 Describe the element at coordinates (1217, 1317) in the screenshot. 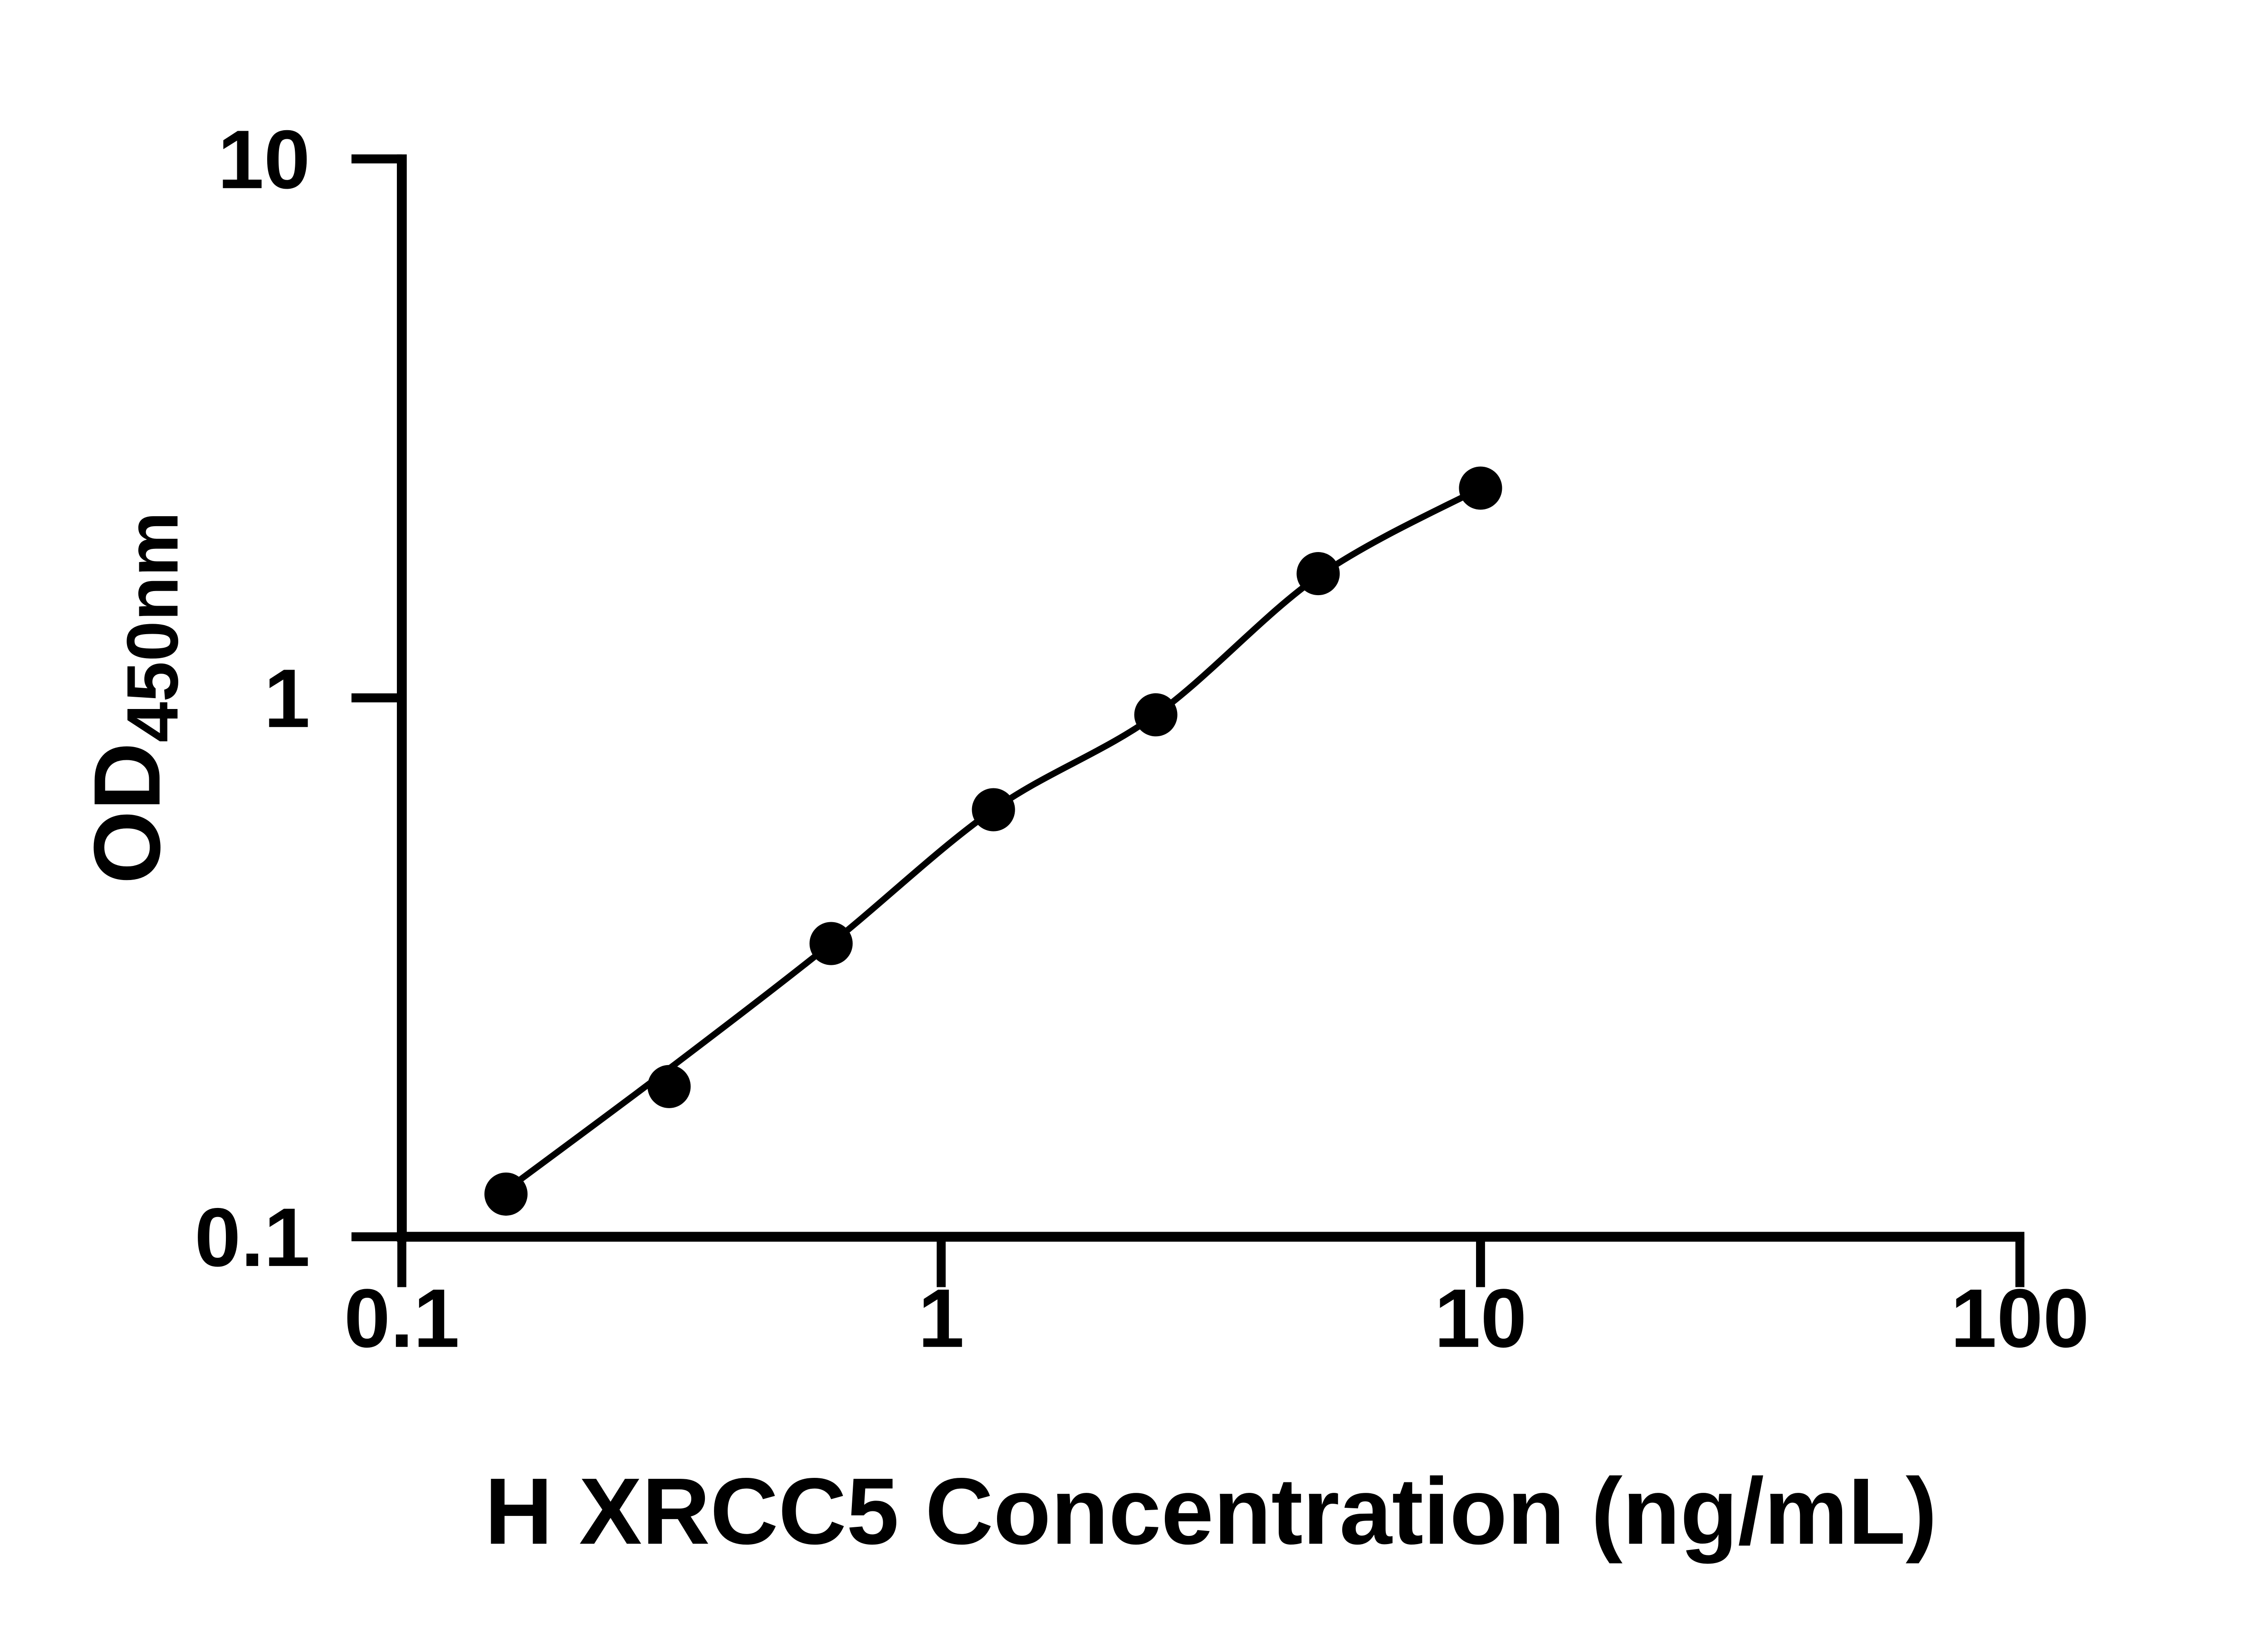

I see `x-tick-labels: 0.1 1 10 100` at that location.